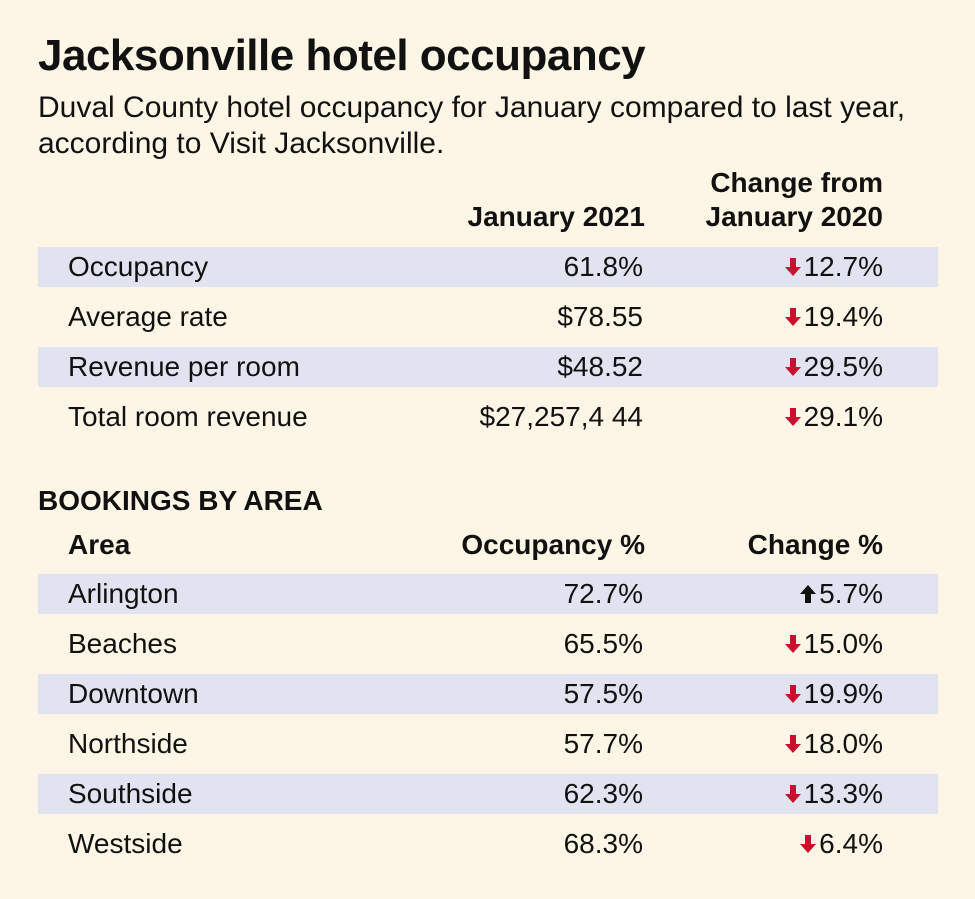 The height and width of the screenshot is (899, 975). I want to click on table-row: Occupancy 61.8% 12.7%, so click(488, 267).